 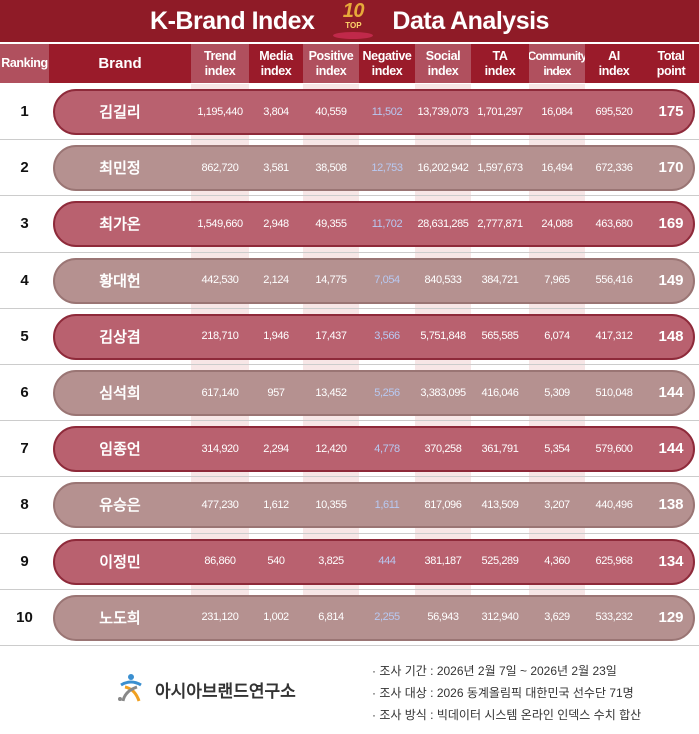 What do you see at coordinates (443, 111) in the screenshot?
I see `cell-social: 13,739,073` at bounding box center [443, 111].